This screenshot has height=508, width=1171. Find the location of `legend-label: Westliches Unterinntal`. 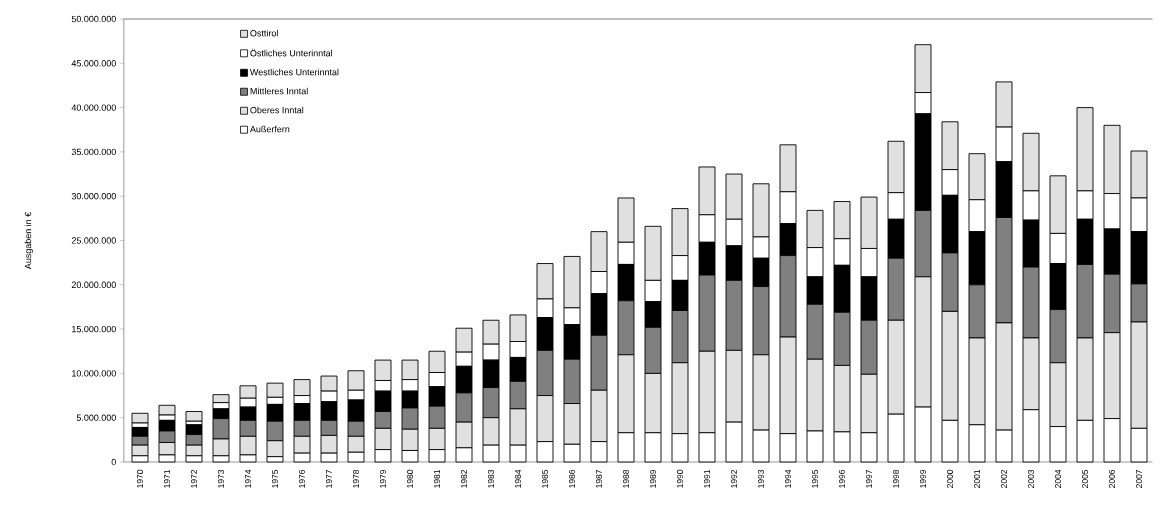

legend-label: Westliches Unterinntal is located at coordinates (294, 72).